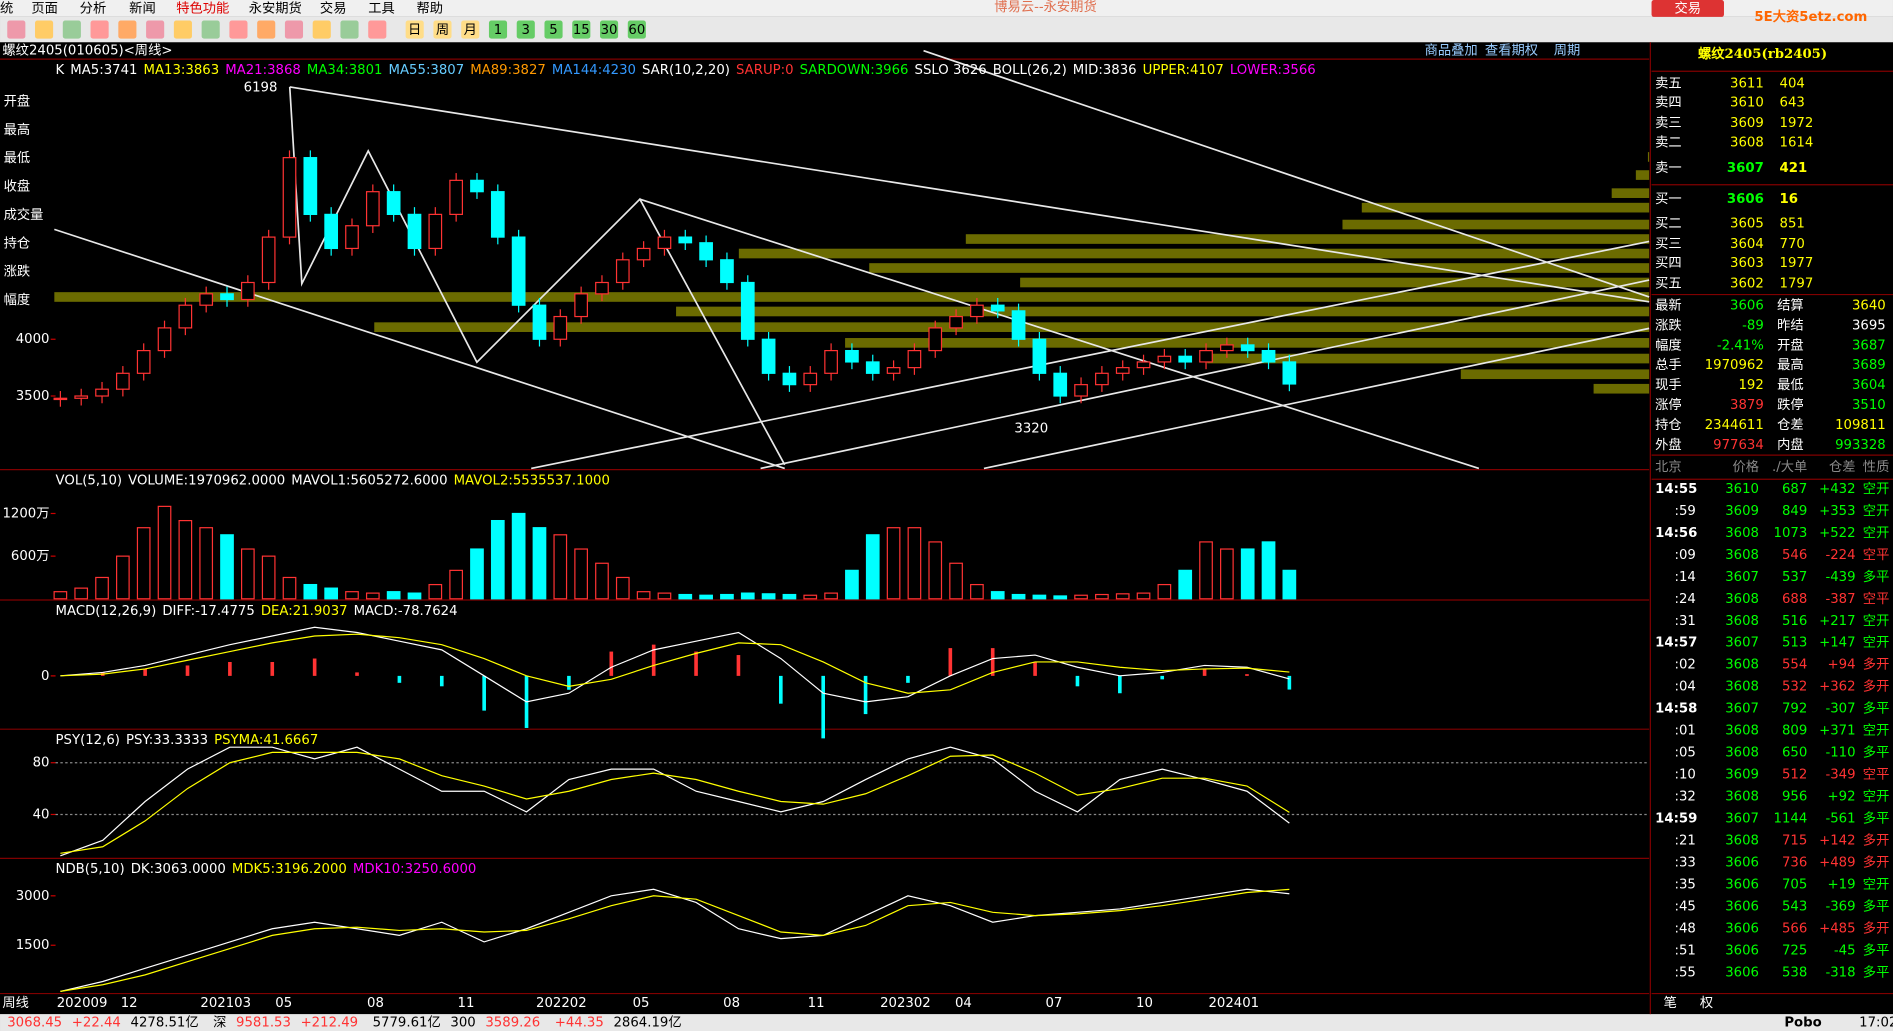  I want to click on status-time: 17:02, so click(1876, 1023).